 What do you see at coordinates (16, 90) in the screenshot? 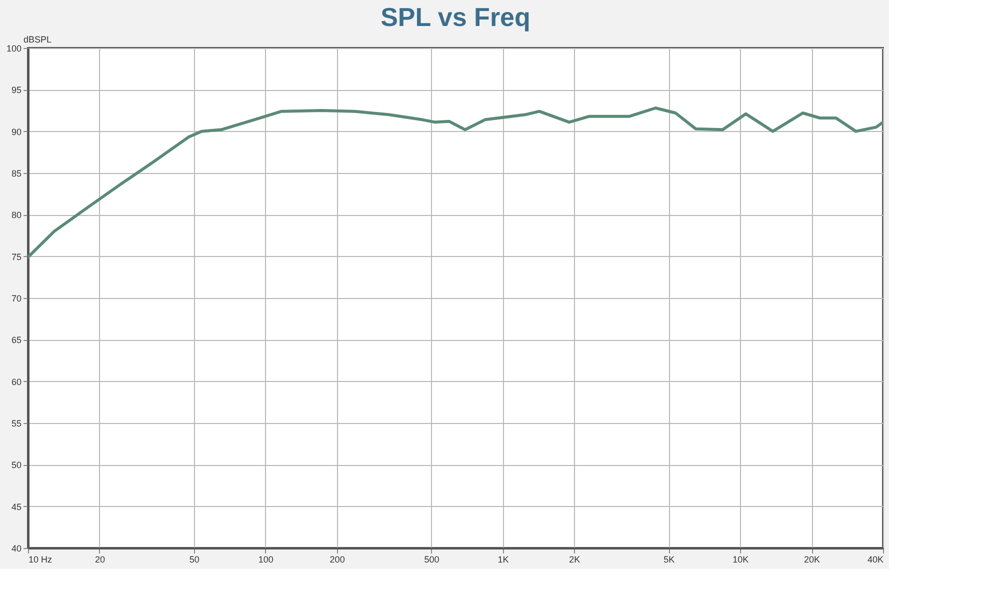
I see `y-tick-label: 95` at bounding box center [16, 90].